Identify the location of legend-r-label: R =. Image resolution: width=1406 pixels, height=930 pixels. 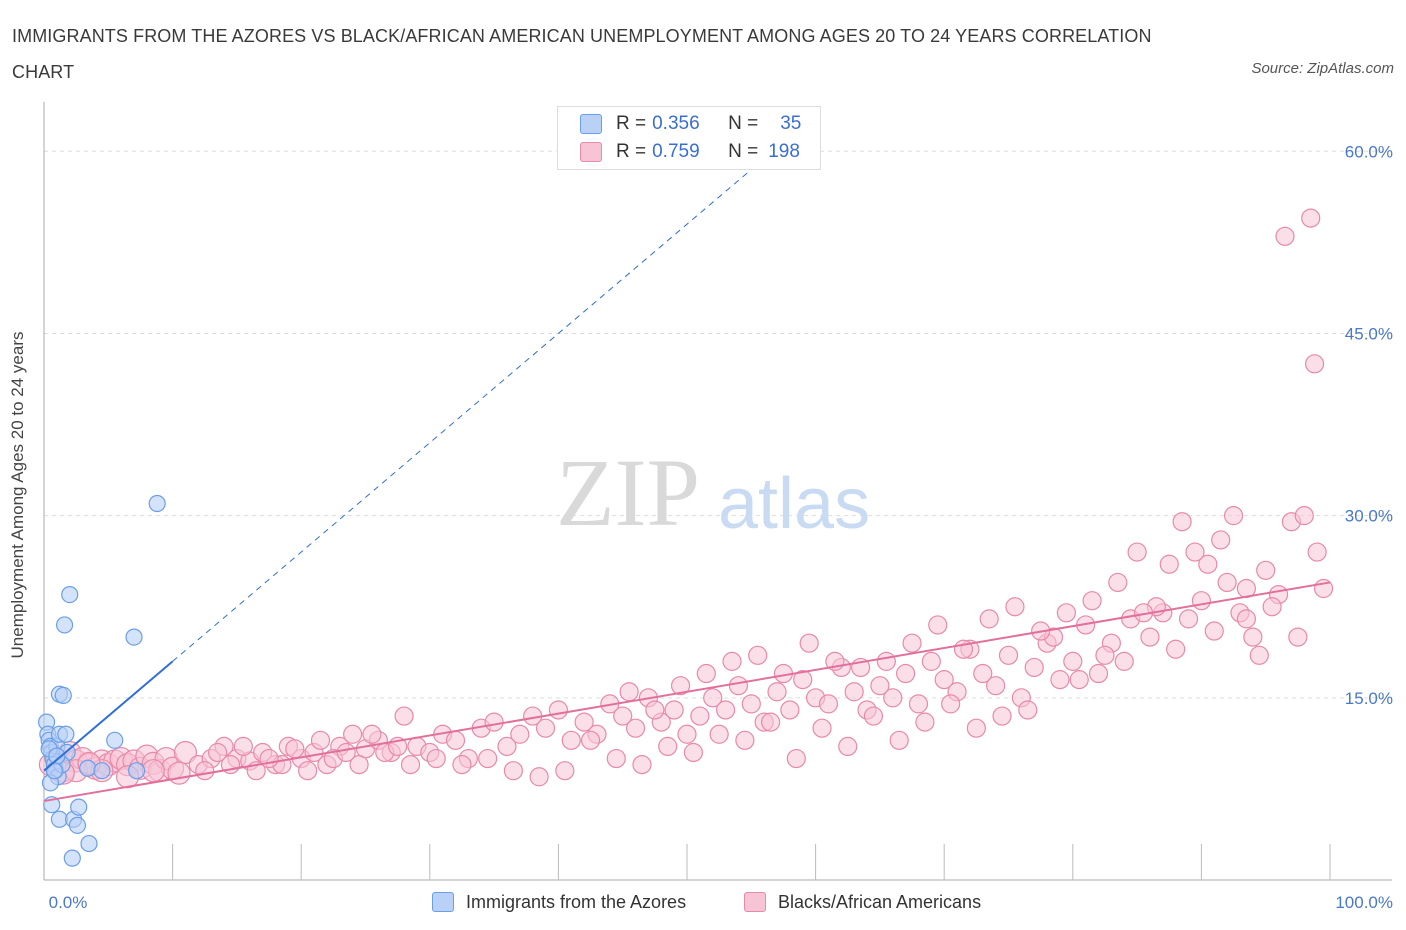
(631, 123).